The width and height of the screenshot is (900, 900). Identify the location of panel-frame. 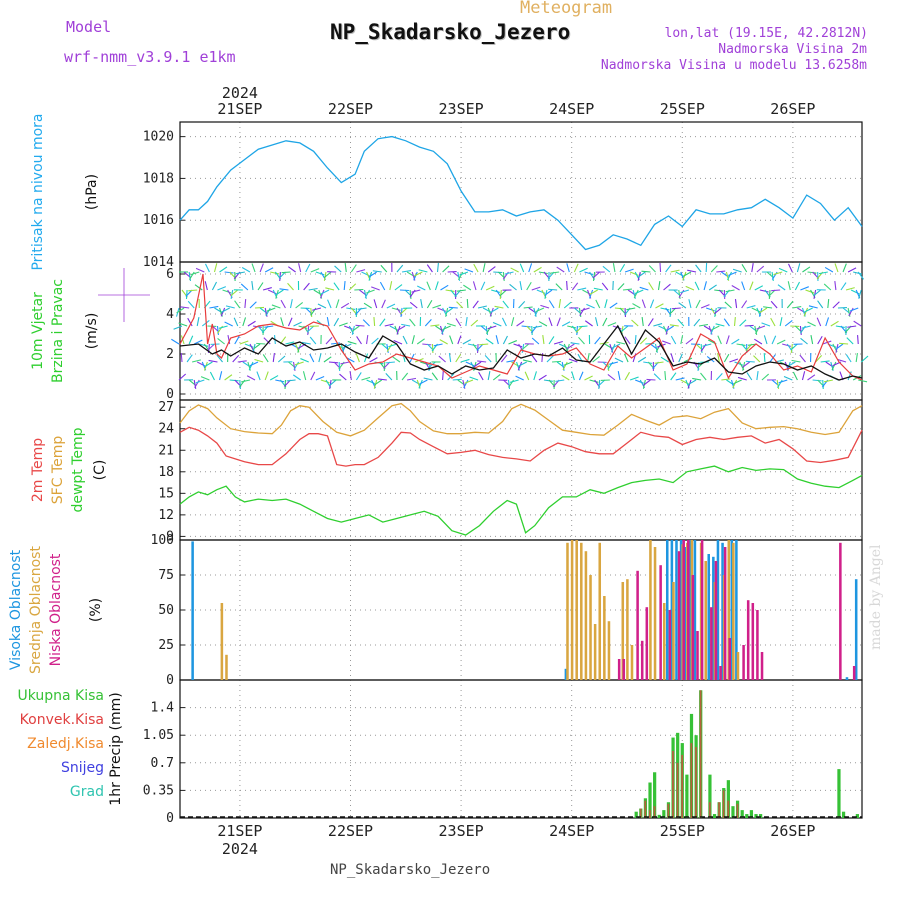
(521, 192).